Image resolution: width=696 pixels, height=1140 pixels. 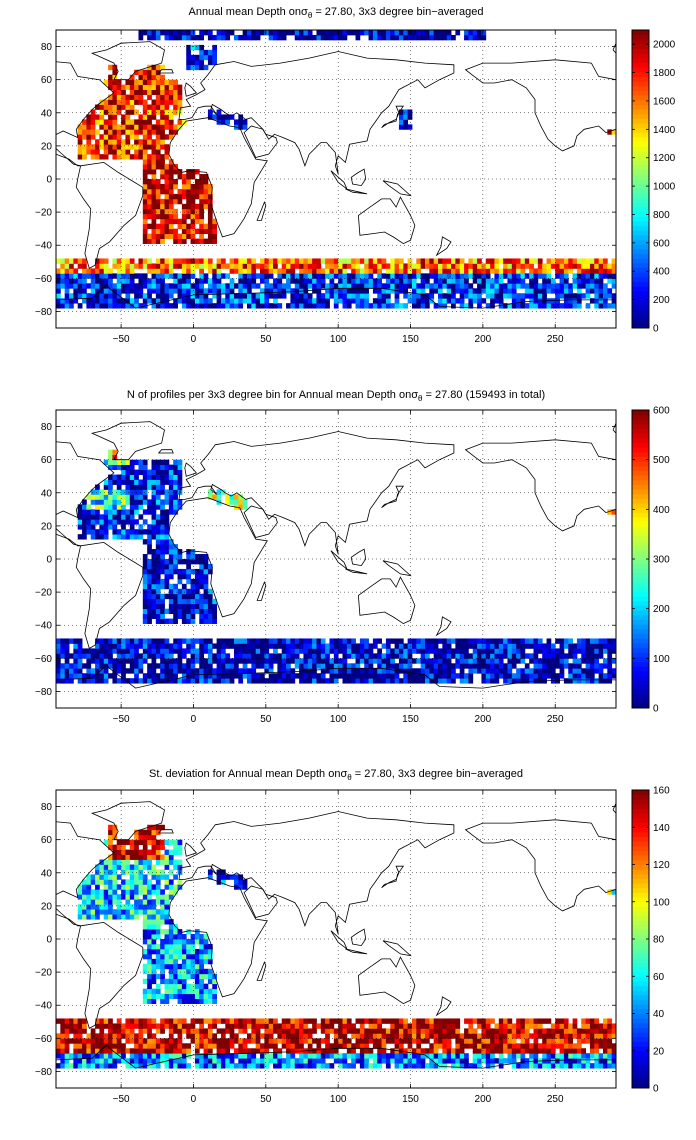 What do you see at coordinates (43, 626) in the screenshot?
I see `y-tick-label: −40` at bounding box center [43, 626].